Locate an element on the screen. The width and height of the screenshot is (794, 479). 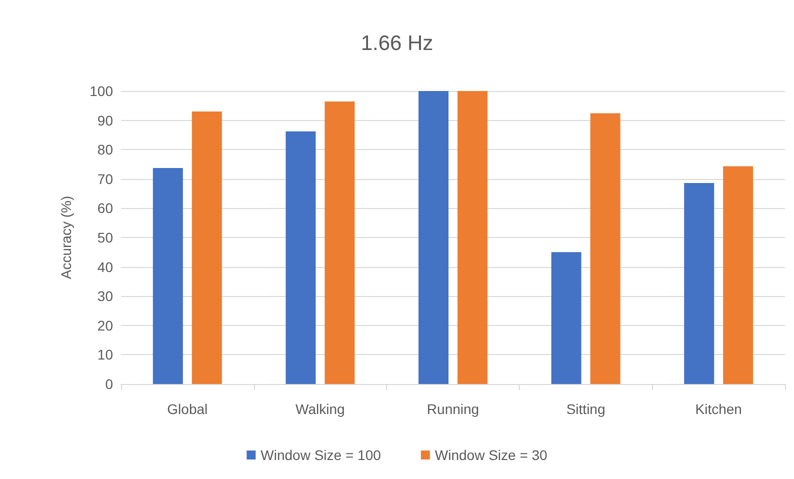
x-tick-label: Global is located at coordinates (187, 409).